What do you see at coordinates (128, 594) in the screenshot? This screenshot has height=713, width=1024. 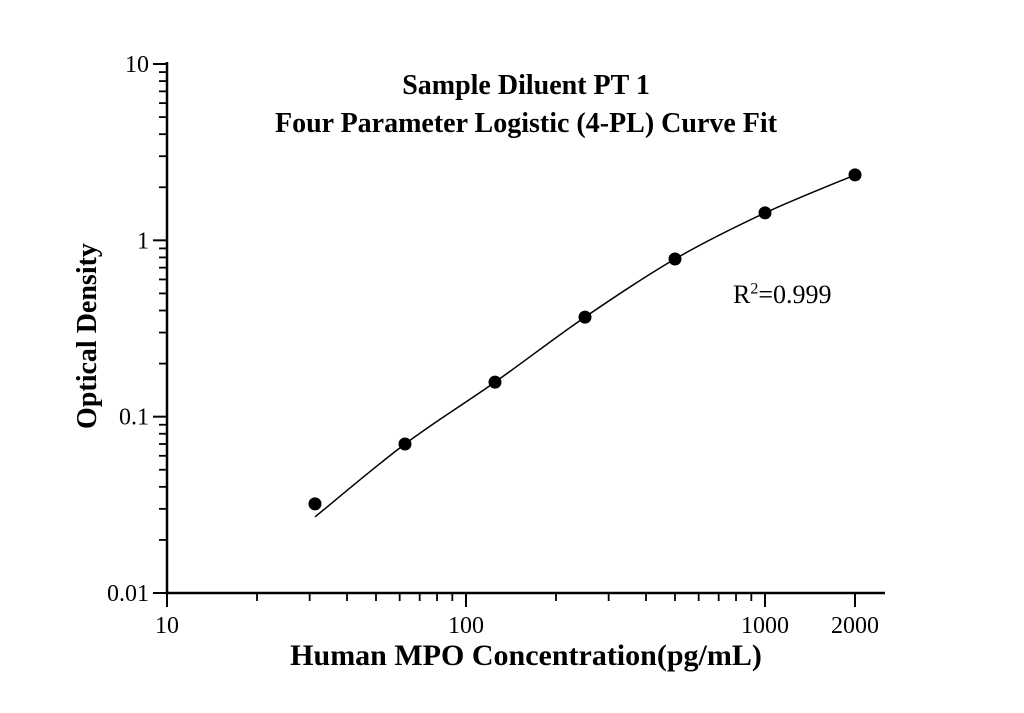 I see `y-tick-label-0.01: 0.01` at bounding box center [128, 594].